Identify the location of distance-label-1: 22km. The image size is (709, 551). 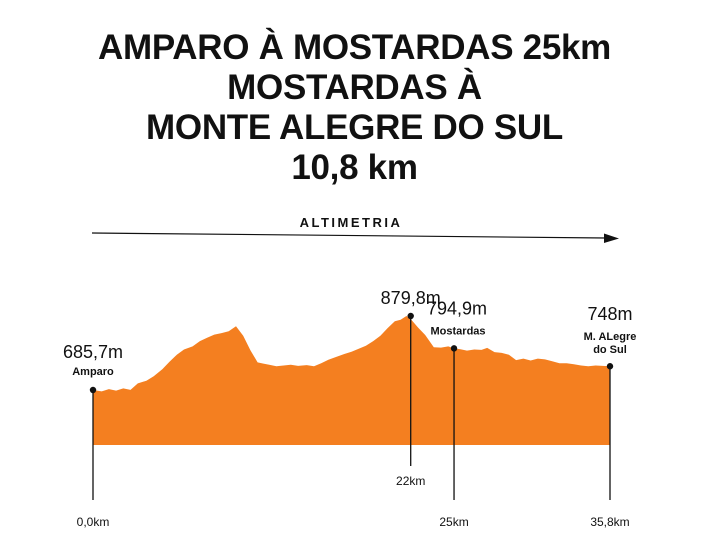
(410, 481).